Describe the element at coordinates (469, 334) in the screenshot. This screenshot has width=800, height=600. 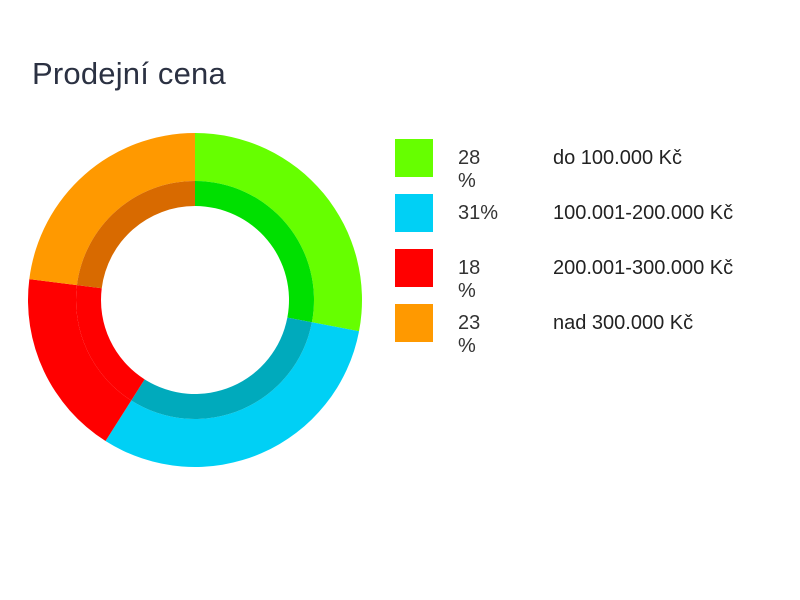
I see `legend-percentage: 23 %` at that location.